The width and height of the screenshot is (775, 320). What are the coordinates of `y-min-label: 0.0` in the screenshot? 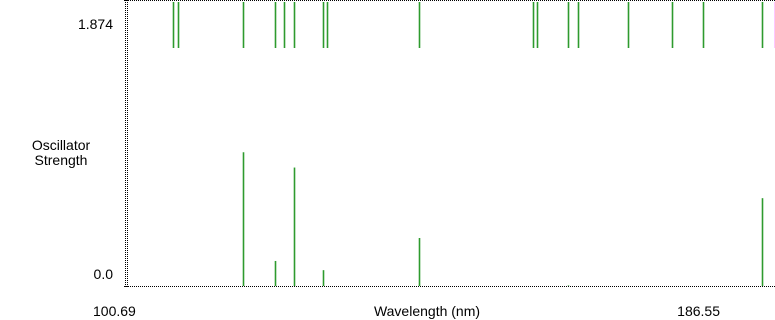 It's located at (104, 274).